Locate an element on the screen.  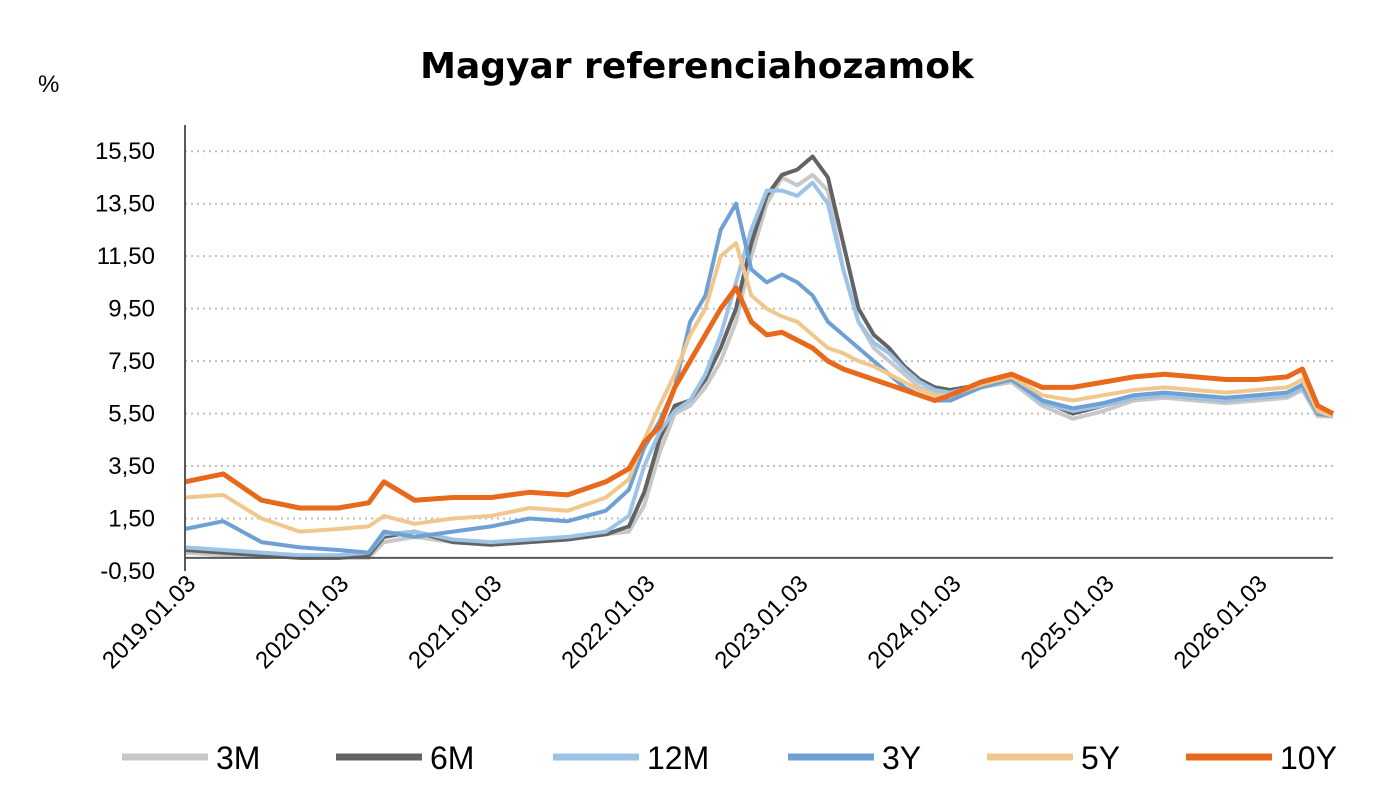
y-tick-label: 1,50 is located at coordinates (131, 519).